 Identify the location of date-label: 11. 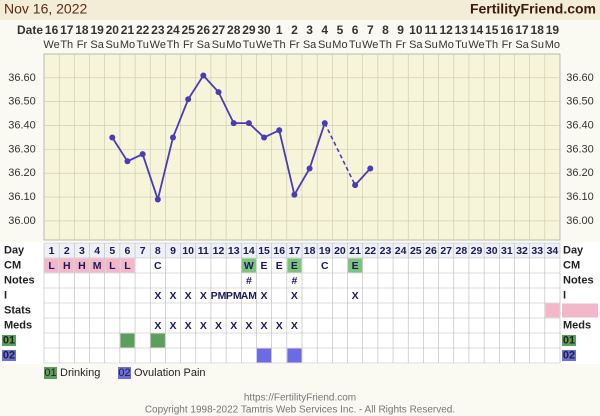
(431, 30).